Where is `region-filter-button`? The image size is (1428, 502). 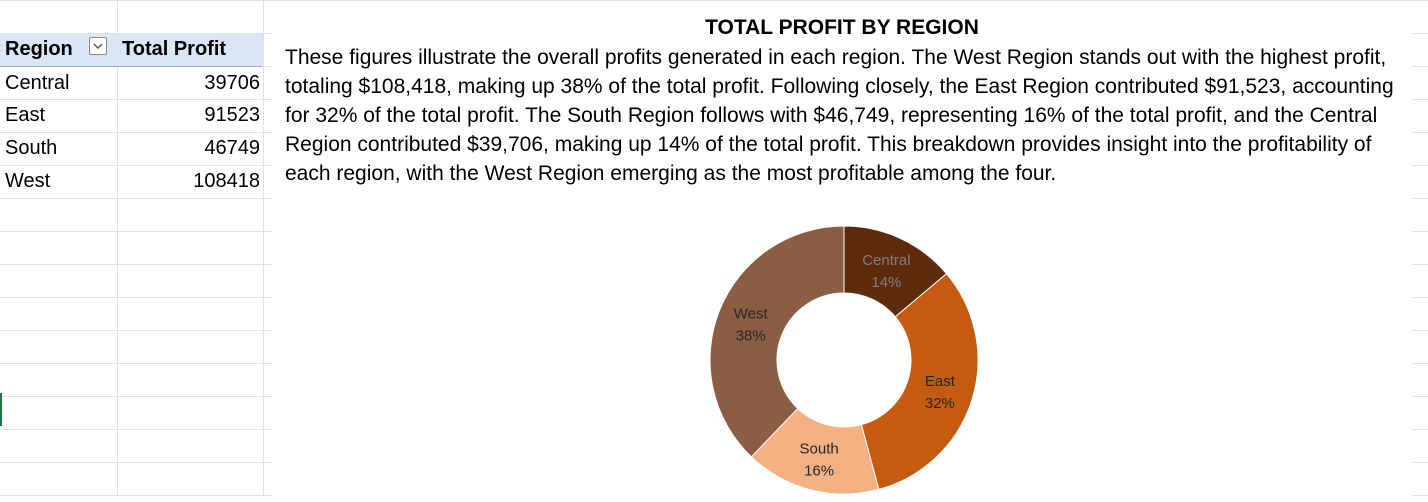
region-filter-button is located at coordinates (98, 46).